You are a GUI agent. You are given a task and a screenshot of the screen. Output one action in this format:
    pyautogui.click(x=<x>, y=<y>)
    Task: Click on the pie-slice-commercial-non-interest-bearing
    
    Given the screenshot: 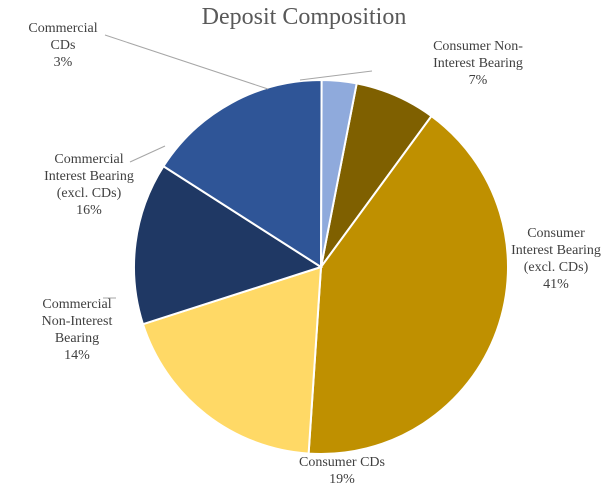 What is the action you would take?
    pyautogui.click(x=228, y=245)
    